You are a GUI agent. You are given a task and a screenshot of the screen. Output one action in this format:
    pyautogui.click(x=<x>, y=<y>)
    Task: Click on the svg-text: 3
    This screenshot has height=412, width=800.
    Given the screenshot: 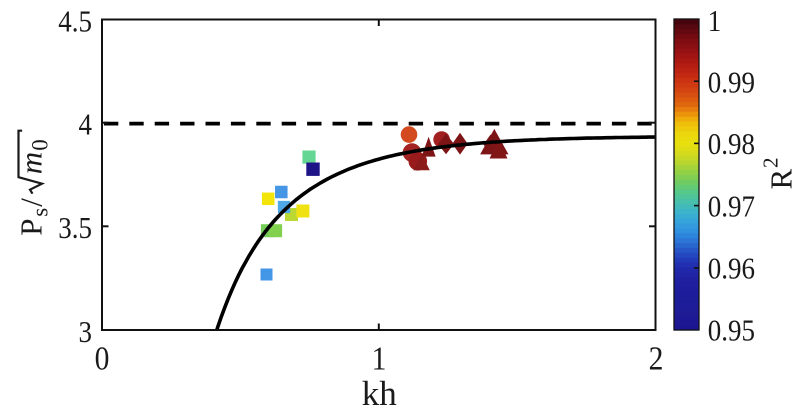 What is the action you would take?
    pyautogui.click(x=85, y=332)
    